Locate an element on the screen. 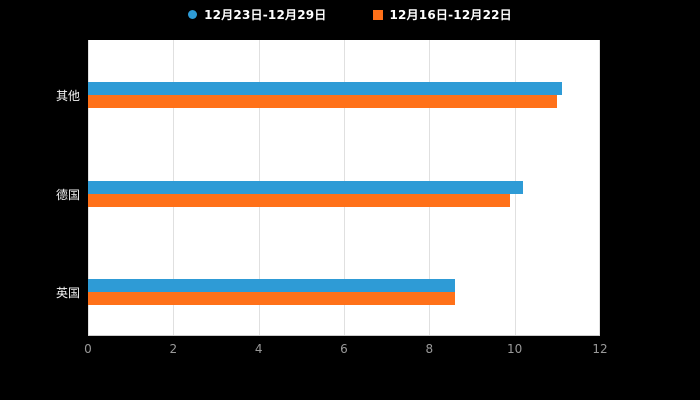 Image resolution: width=700 pixels, height=400 pixels. legend-item-series-1: 12月16日-12月22日 is located at coordinates (442, 14).